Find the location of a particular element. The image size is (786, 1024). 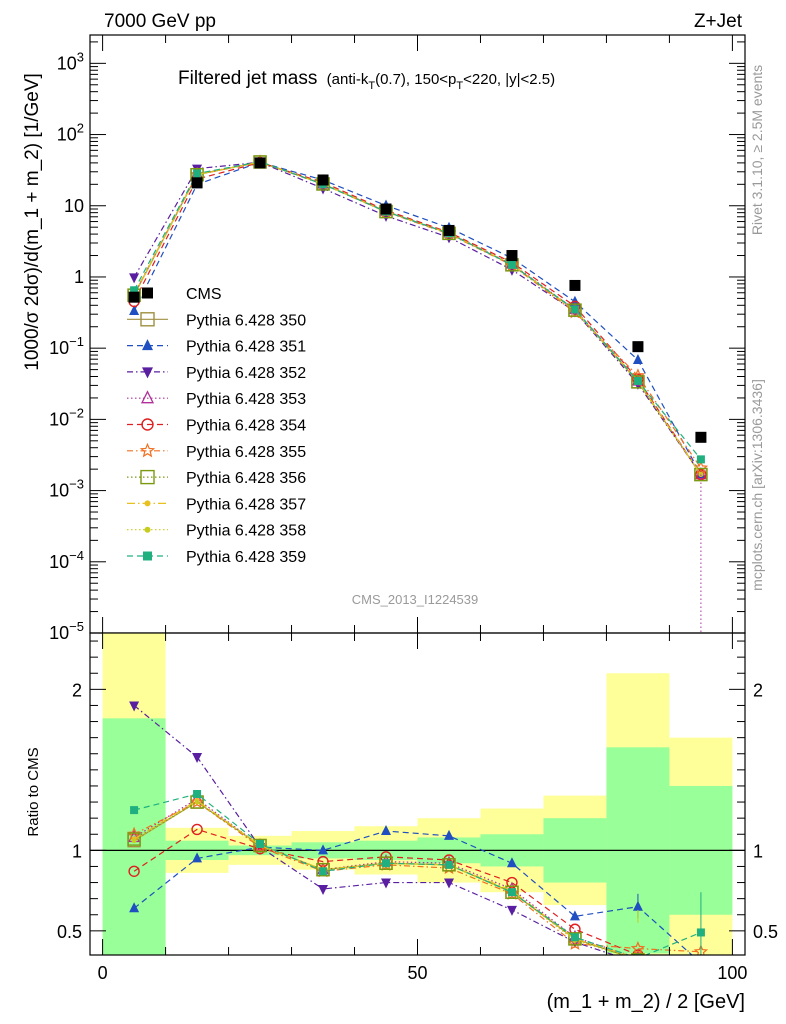

legend-label: Pythia 6.428 354 is located at coordinates (246, 426).